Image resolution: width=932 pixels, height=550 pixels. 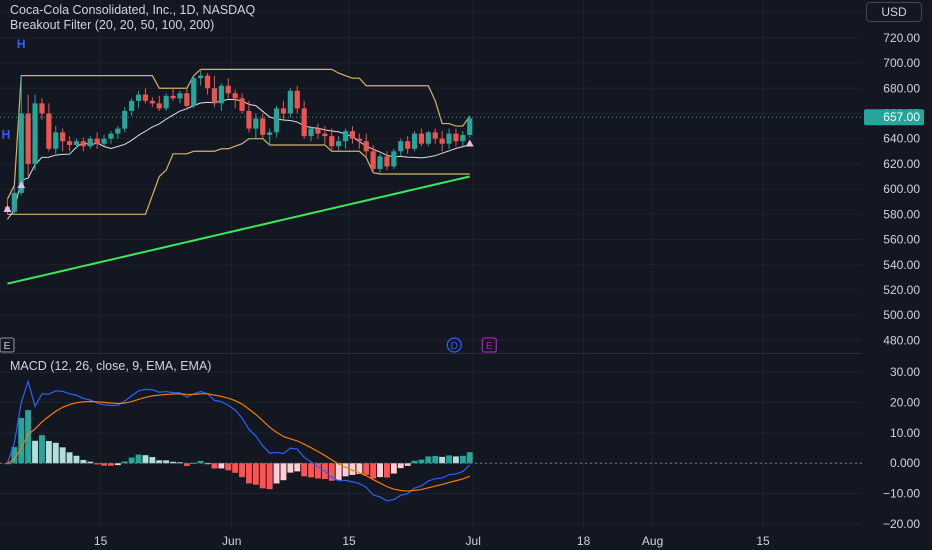 What do you see at coordinates (901, 448) in the screenshot?
I see `macd-axis: −20.00 −10.00 0.000 10.00 20.00 30.00` at bounding box center [901, 448].